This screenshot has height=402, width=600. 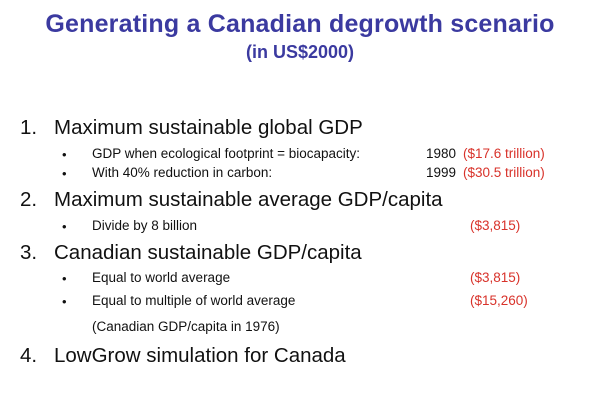 What do you see at coordinates (29, 355) in the screenshot?
I see `item-number: 4.` at bounding box center [29, 355].